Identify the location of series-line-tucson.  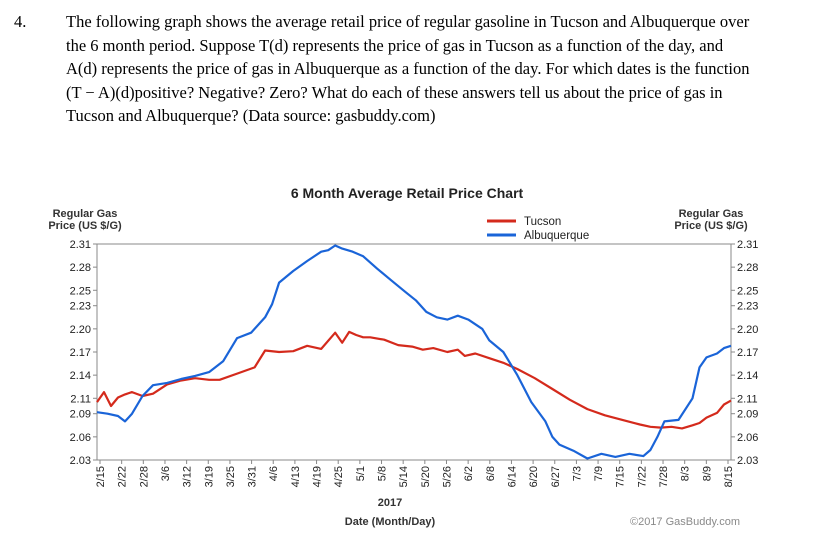
(414, 380).